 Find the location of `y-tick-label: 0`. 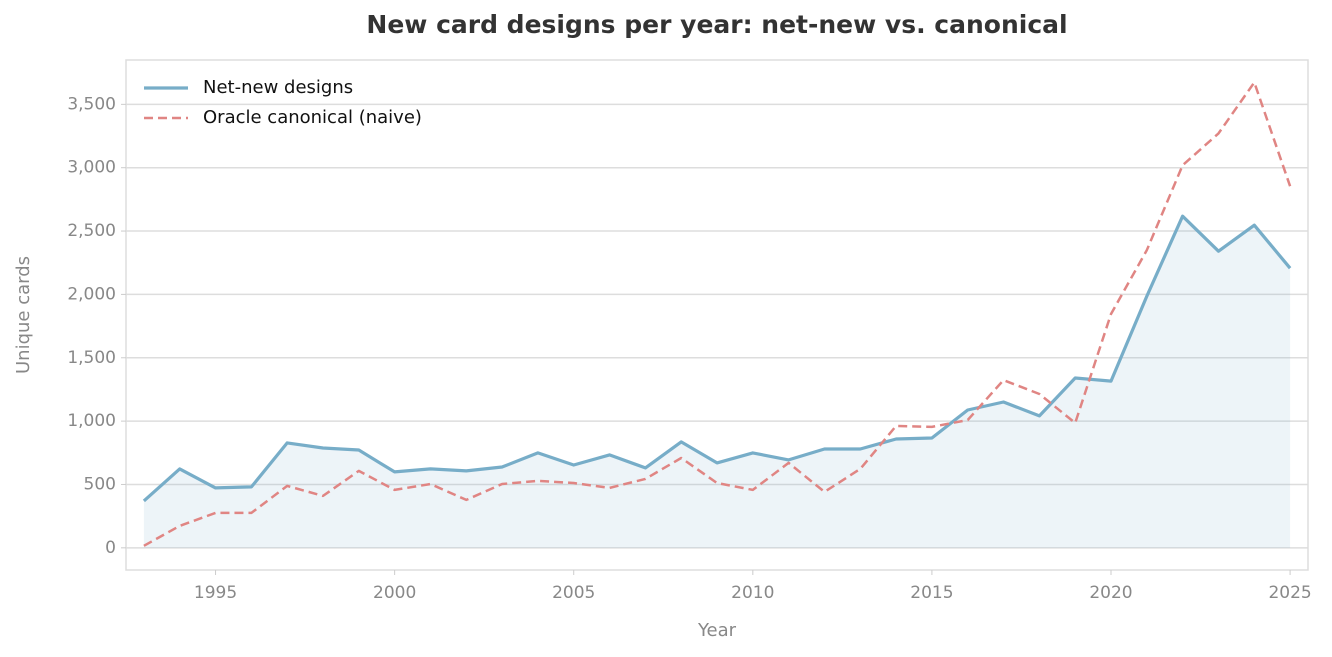

y-tick-label: 0 is located at coordinates (110, 548).